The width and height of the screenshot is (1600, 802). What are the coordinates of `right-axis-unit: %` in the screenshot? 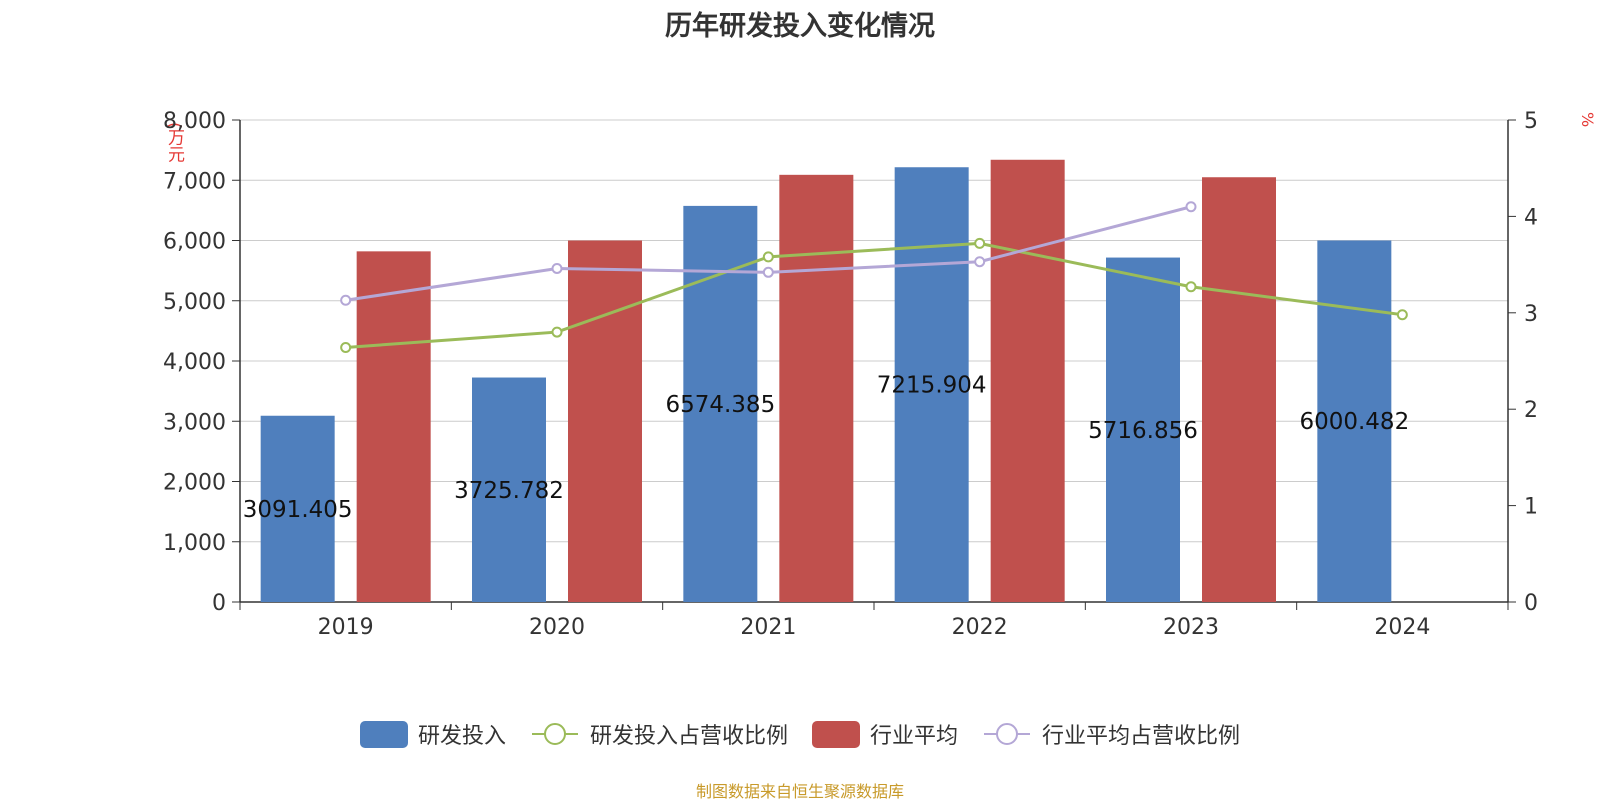 It's located at (1587, 120).